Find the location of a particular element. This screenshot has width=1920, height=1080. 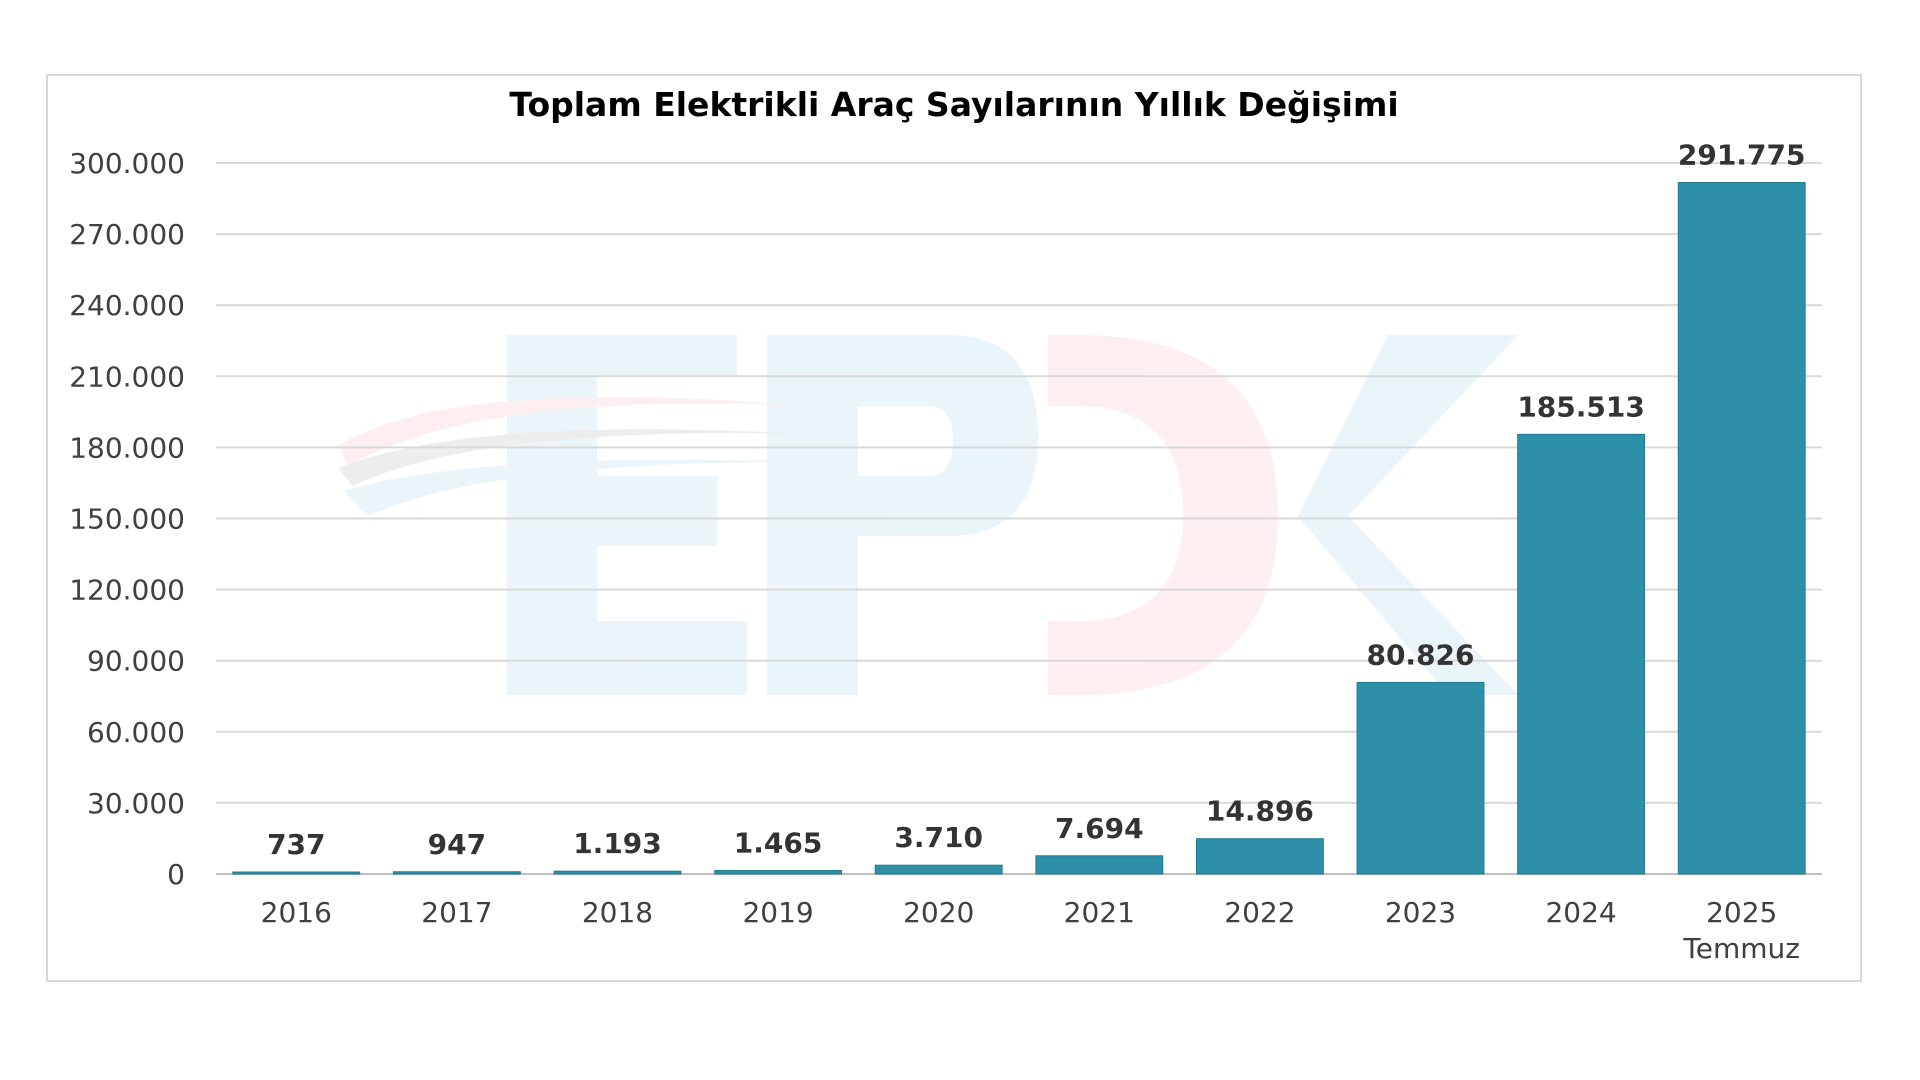

y-tick-label: 150.000 is located at coordinates (127, 519).